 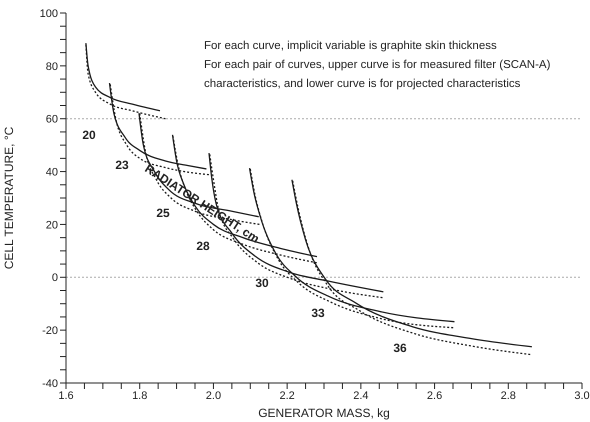 What do you see at coordinates (324, 413) in the screenshot?
I see `x-axis-title: GENERATOR MASS, kg` at bounding box center [324, 413].